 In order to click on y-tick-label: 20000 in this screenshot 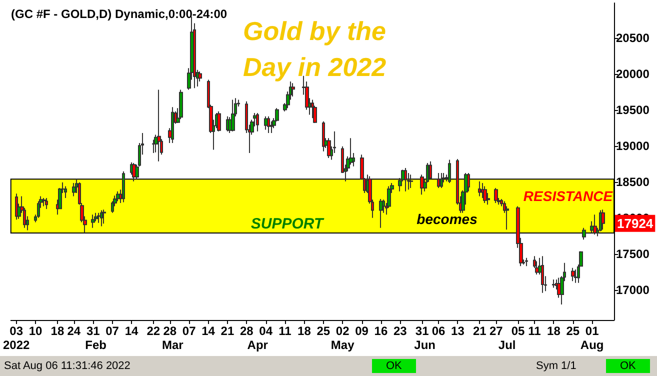, I will do `click(633, 74)`.